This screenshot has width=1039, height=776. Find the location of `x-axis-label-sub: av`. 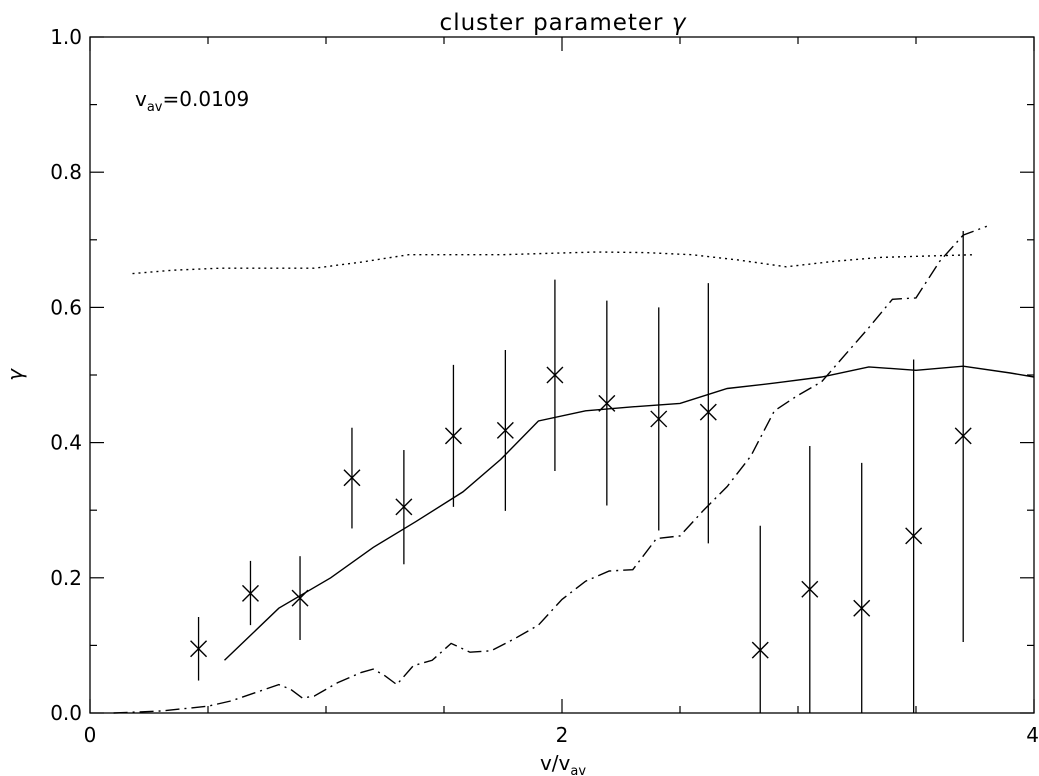

x-axis-label-sub: av is located at coordinates (578, 770).